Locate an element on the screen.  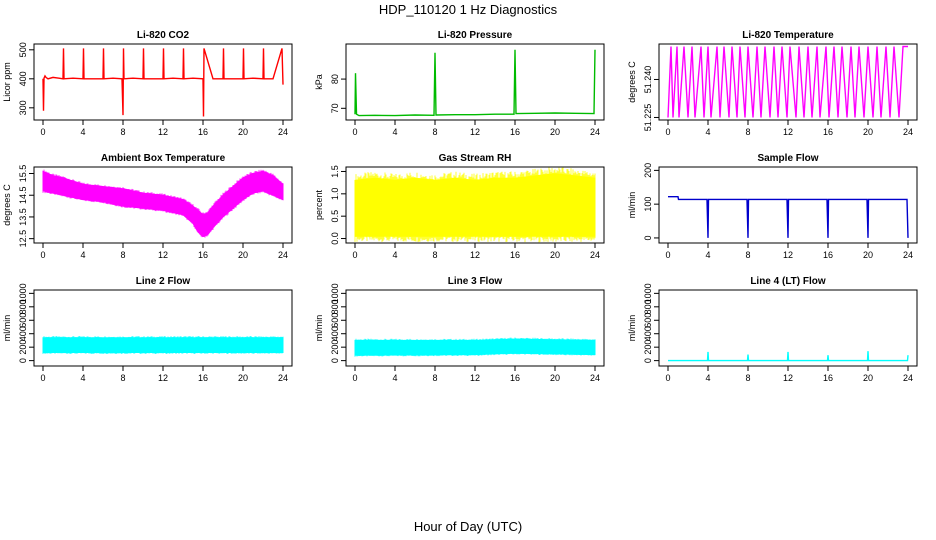
panel-6: Sample Flow ml/min 0 4 8 12 16 20 24 0 100 200 is located at coordinates (772, 206).